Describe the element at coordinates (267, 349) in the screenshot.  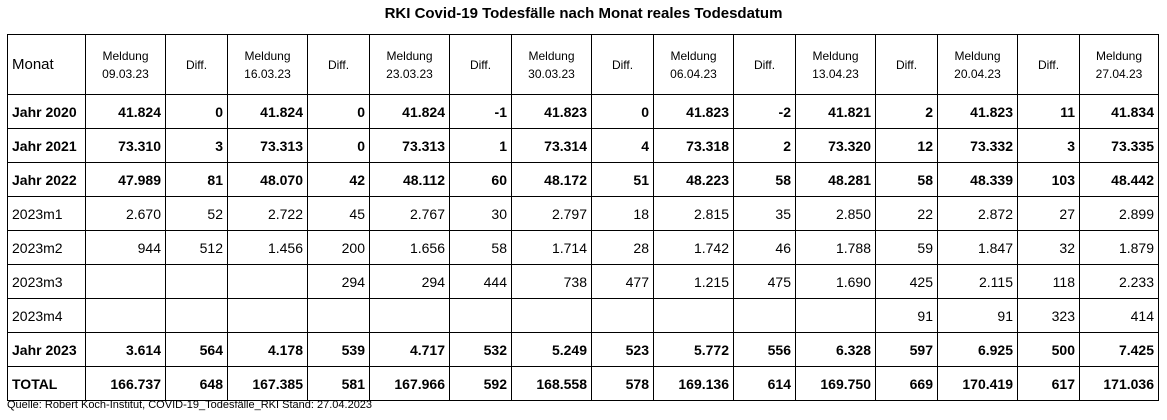
I see `table-cell: 4.178` at that location.